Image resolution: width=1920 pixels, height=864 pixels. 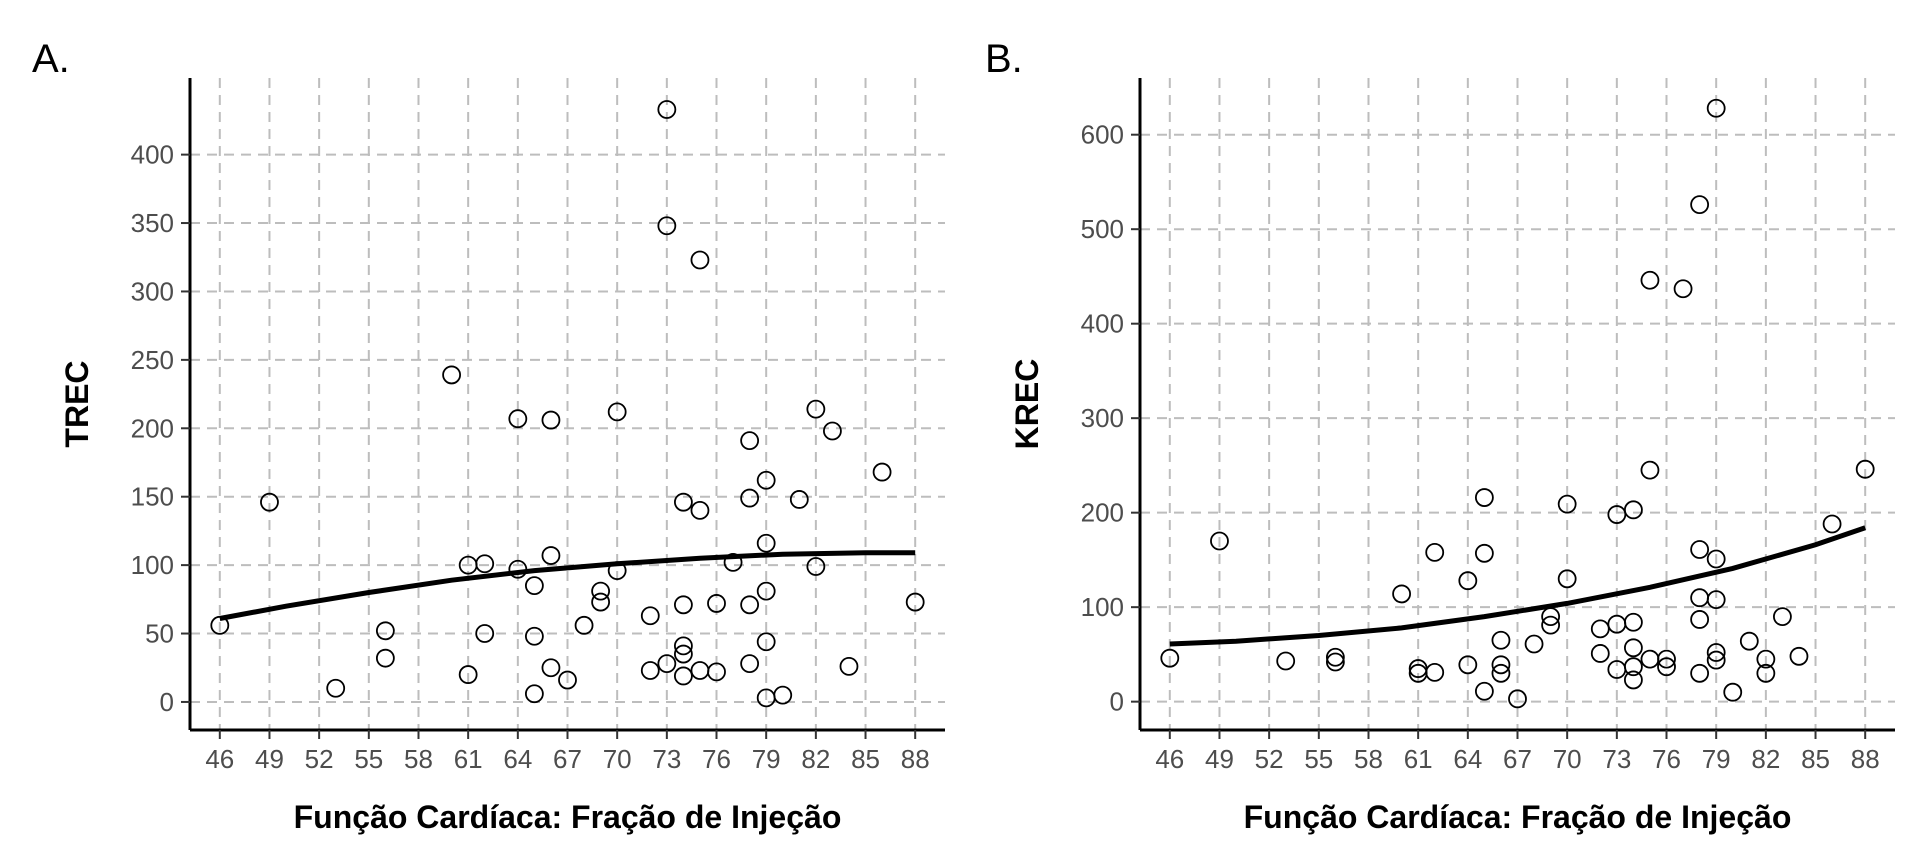 What do you see at coordinates (568, 817) in the screenshot?
I see `x-axis-title: Função Cardíaca: Fração de Injeção` at bounding box center [568, 817].